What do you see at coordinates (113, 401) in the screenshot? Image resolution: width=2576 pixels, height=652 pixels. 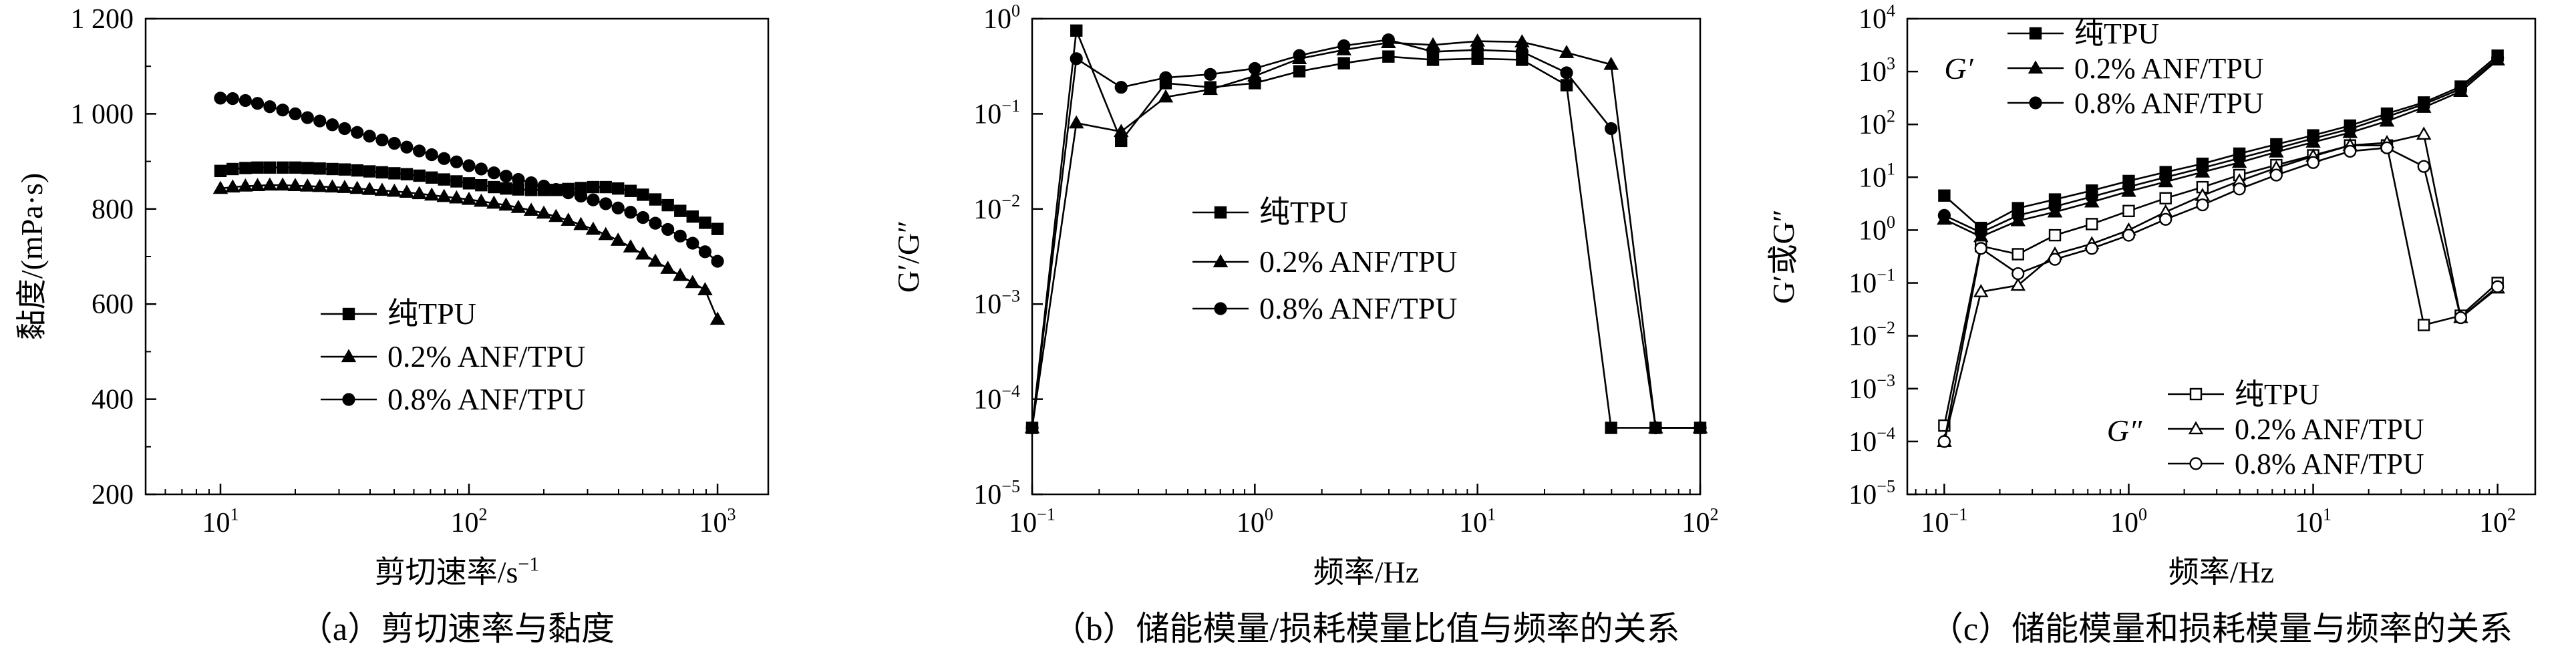 I see `y-tick-label: 400` at bounding box center [113, 401].